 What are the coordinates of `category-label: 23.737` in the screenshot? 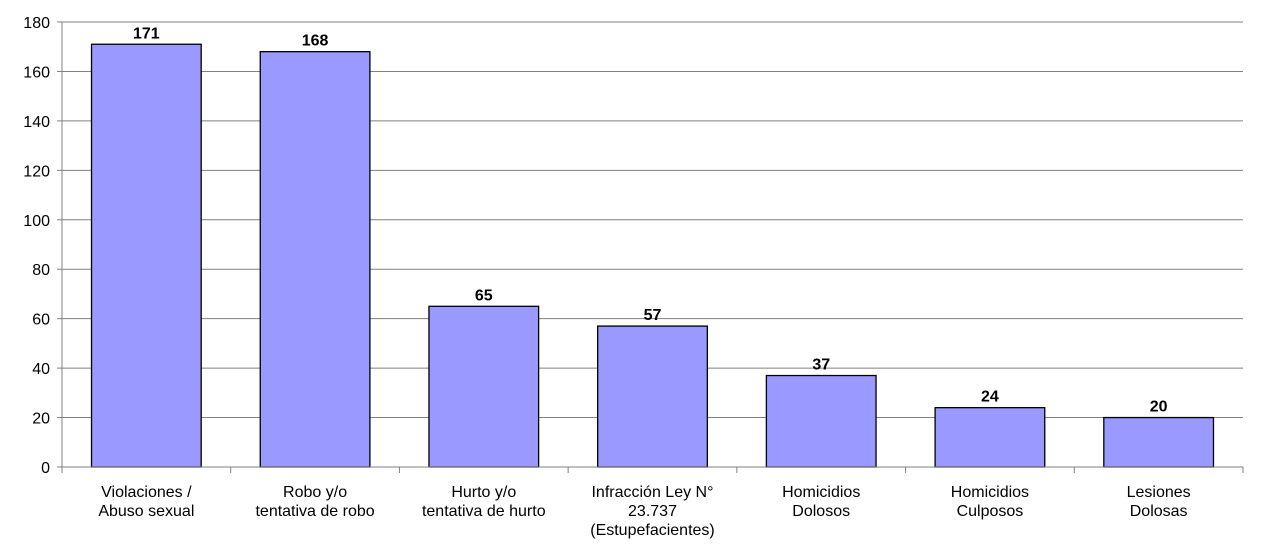 It's located at (652, 511).